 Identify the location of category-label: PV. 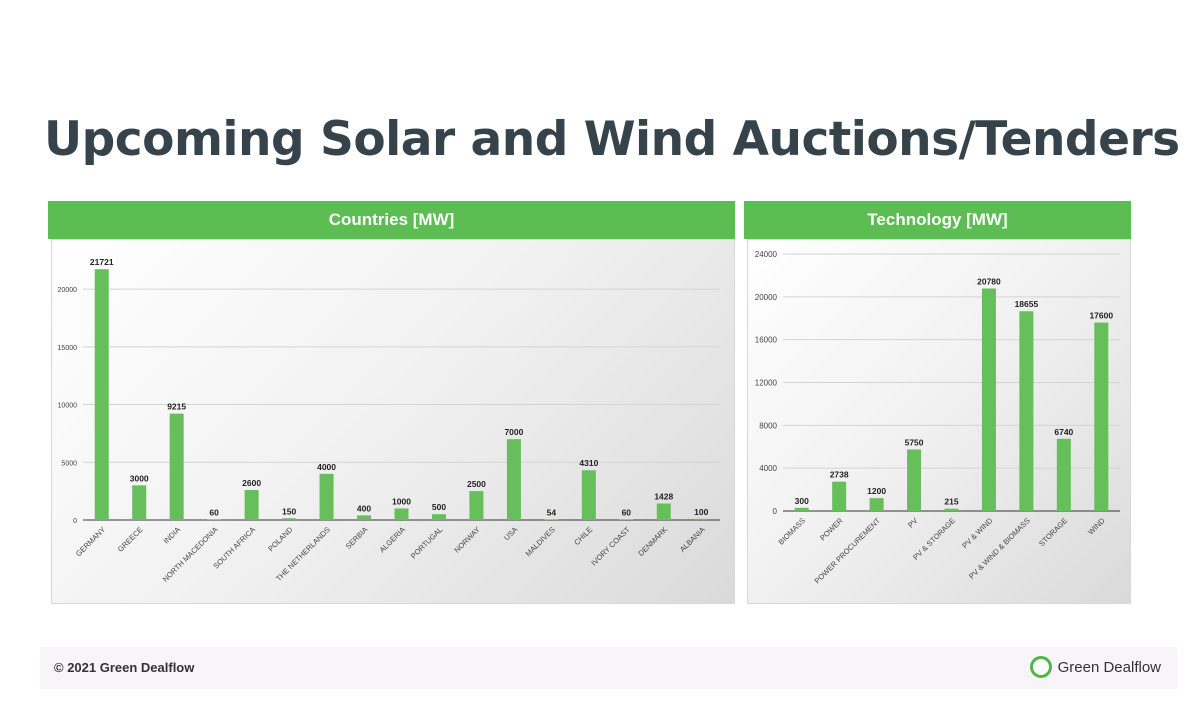
(912, 522).